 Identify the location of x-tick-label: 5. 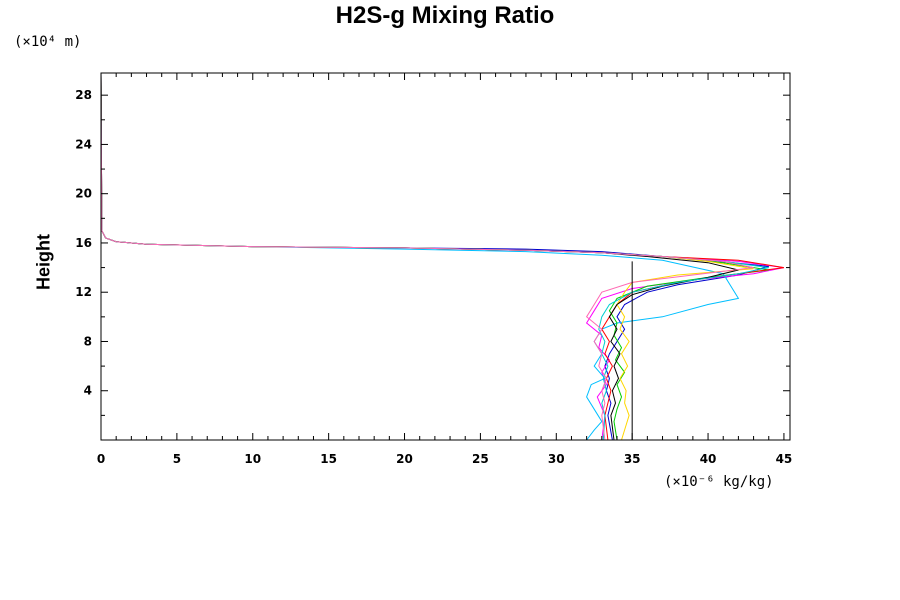
(177, 459).